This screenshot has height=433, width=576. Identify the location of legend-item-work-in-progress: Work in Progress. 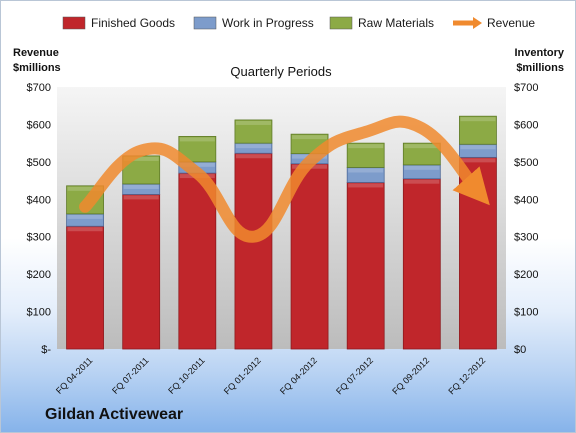
(253, 23).